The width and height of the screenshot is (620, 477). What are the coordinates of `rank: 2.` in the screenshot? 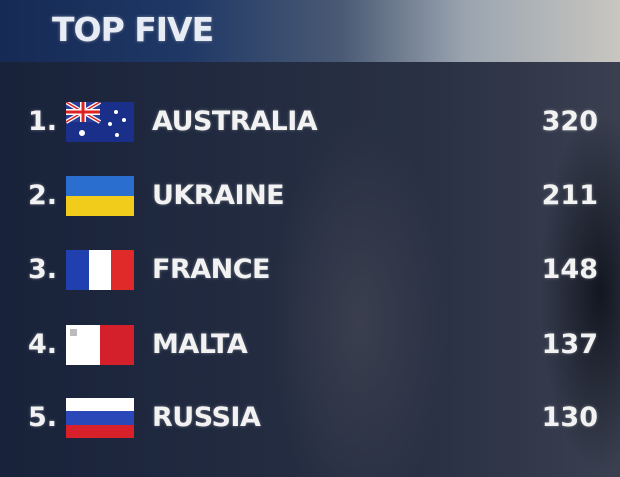 It's located at (43, 195).